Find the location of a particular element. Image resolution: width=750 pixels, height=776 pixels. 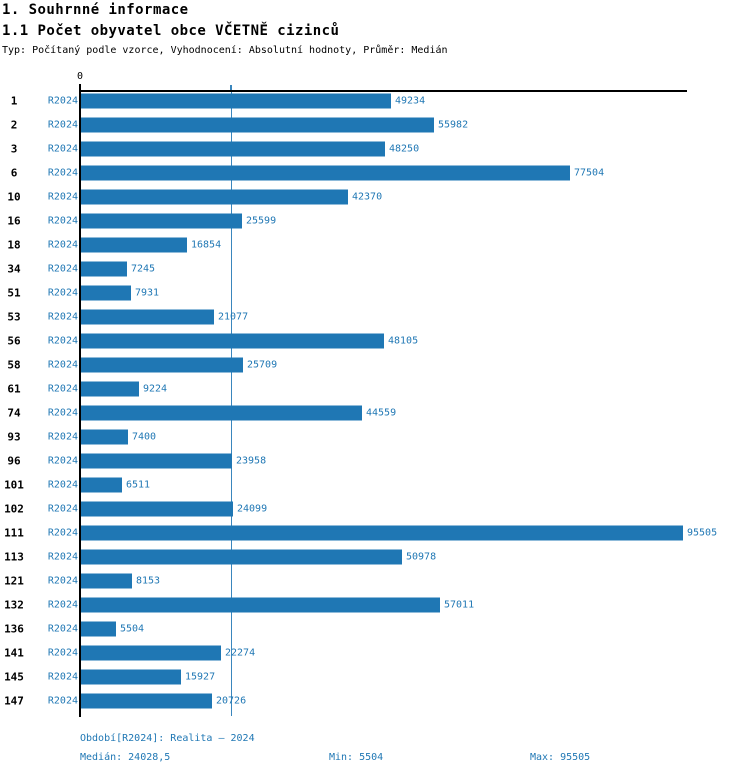

category-label: 51 is located at coordinates (14, 293).